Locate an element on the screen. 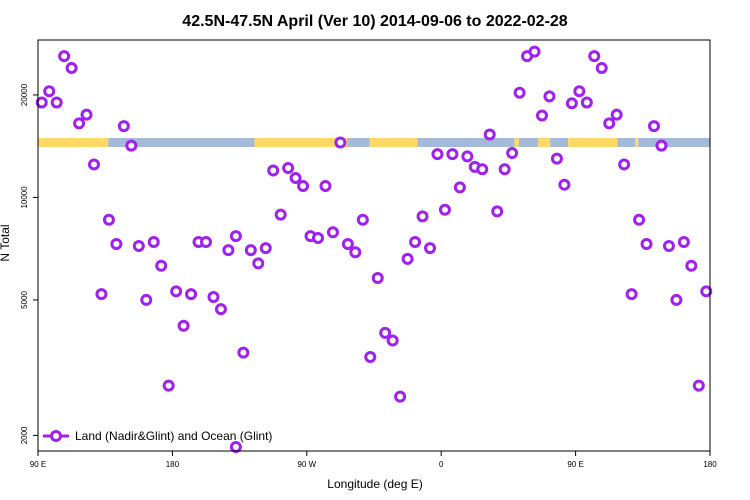 The width and height of the screenshot is (750, 500). x-axis: 90 E 180 90 W 0 90 E 180 is located at coordinates (373, 460).